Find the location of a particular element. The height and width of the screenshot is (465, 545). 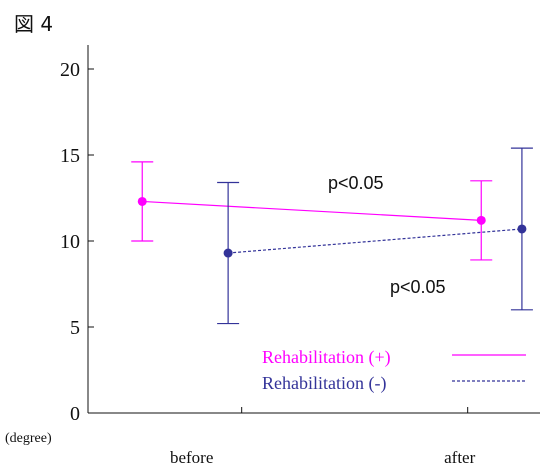

x-ticks: before after is located at coordinates (323, 436).